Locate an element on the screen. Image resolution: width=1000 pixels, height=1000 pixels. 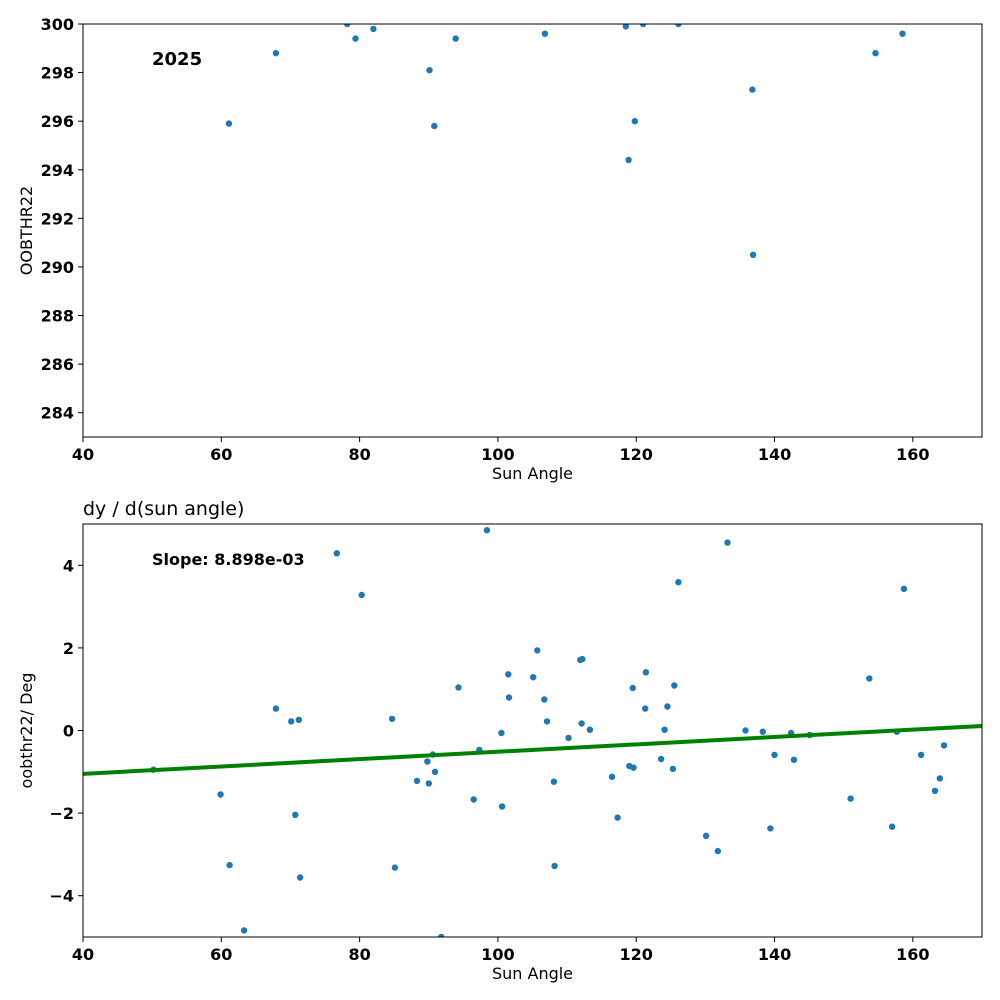
y-tick-label: −4 is located at coordinates (61, 896).